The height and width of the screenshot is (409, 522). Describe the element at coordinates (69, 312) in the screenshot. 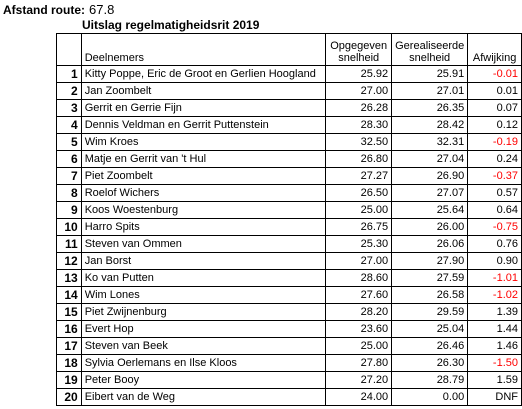

I see `rank-cell: 15` at that location.